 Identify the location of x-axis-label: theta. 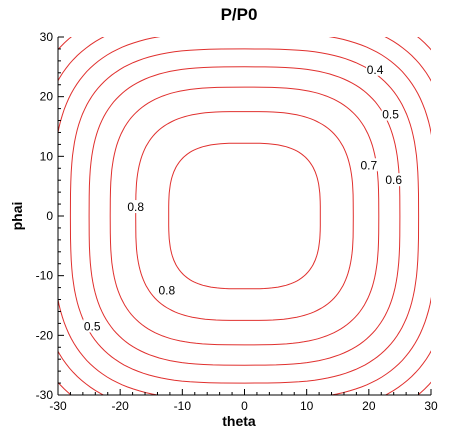
(239, 421).